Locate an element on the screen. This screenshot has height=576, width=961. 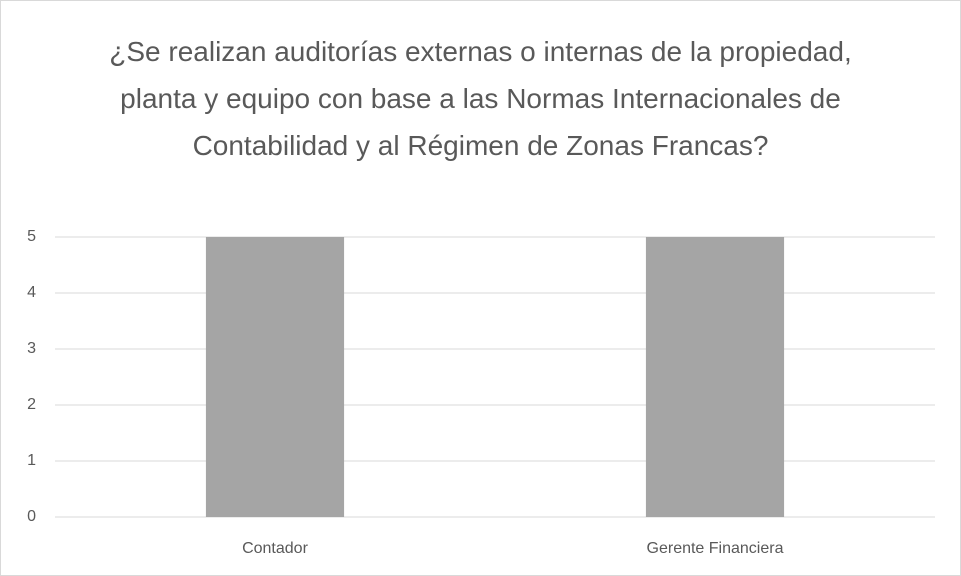
y-tick-label: 1 is located at coordinates (31, 460).